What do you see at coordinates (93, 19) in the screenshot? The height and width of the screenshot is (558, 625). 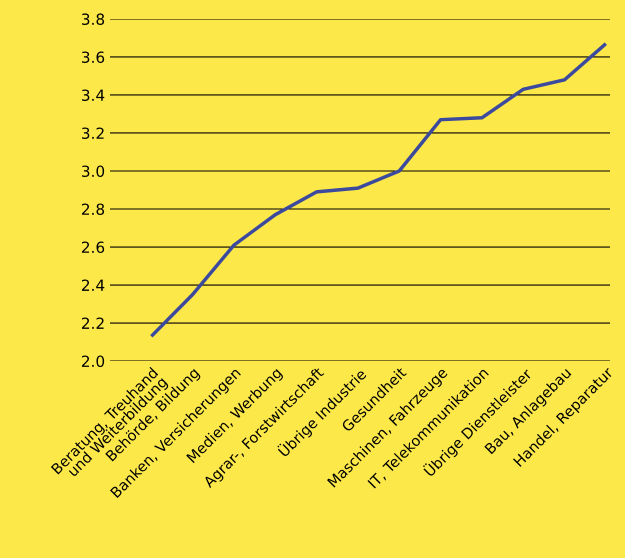 I see `y-tick-label: 3.8` at bounding box center [93, 19].